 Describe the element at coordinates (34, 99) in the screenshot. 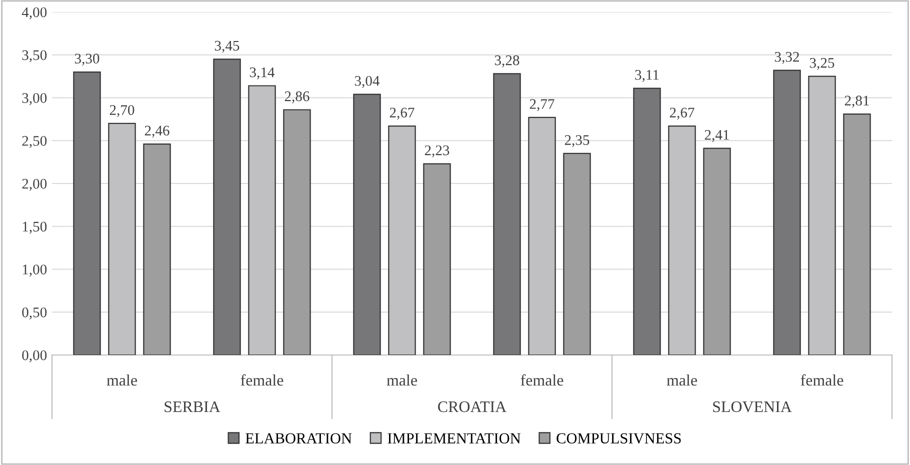

I see `y-tick-label: 3,00` at that location.